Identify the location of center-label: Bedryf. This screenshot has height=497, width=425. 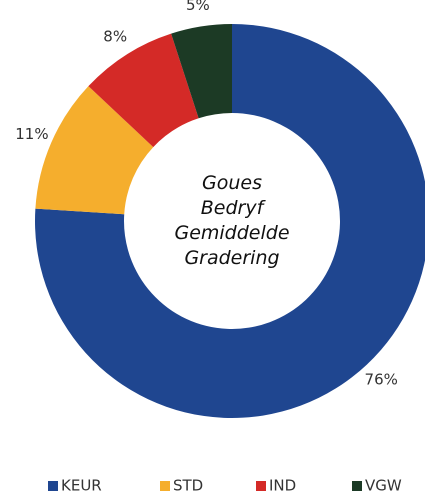
(234, 208).